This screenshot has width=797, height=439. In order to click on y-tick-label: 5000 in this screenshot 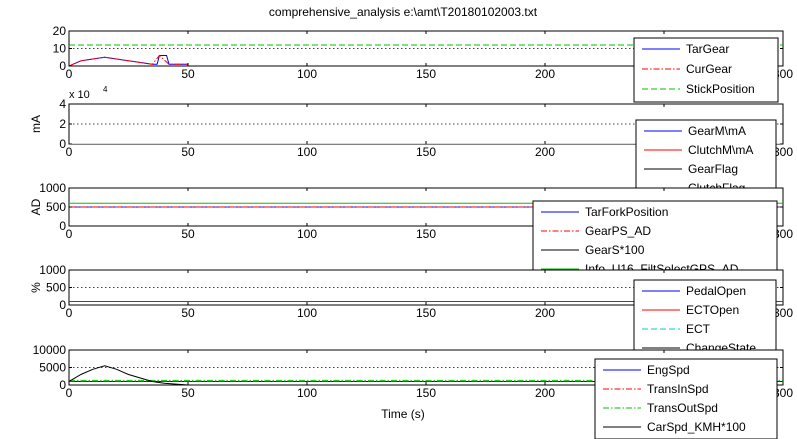, I will do `click(52, 368)`.